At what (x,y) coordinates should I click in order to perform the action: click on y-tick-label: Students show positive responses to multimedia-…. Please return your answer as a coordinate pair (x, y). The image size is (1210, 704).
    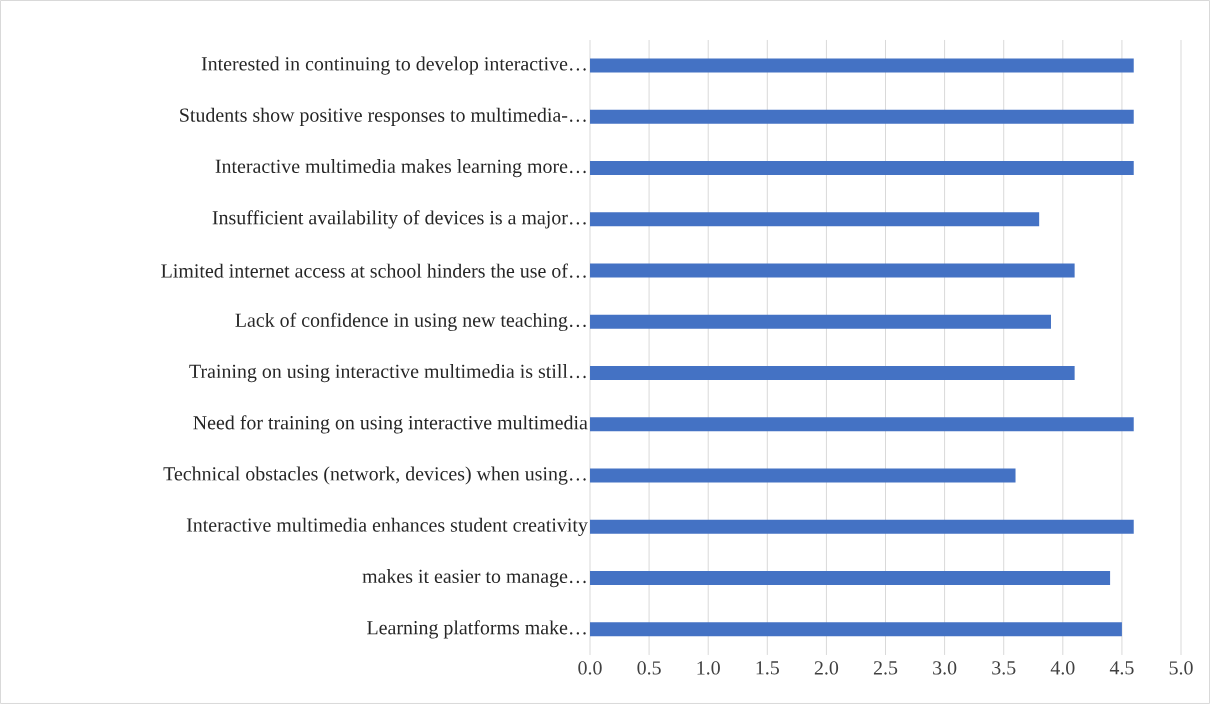
    Looking at the image, I should click on (383, 116).